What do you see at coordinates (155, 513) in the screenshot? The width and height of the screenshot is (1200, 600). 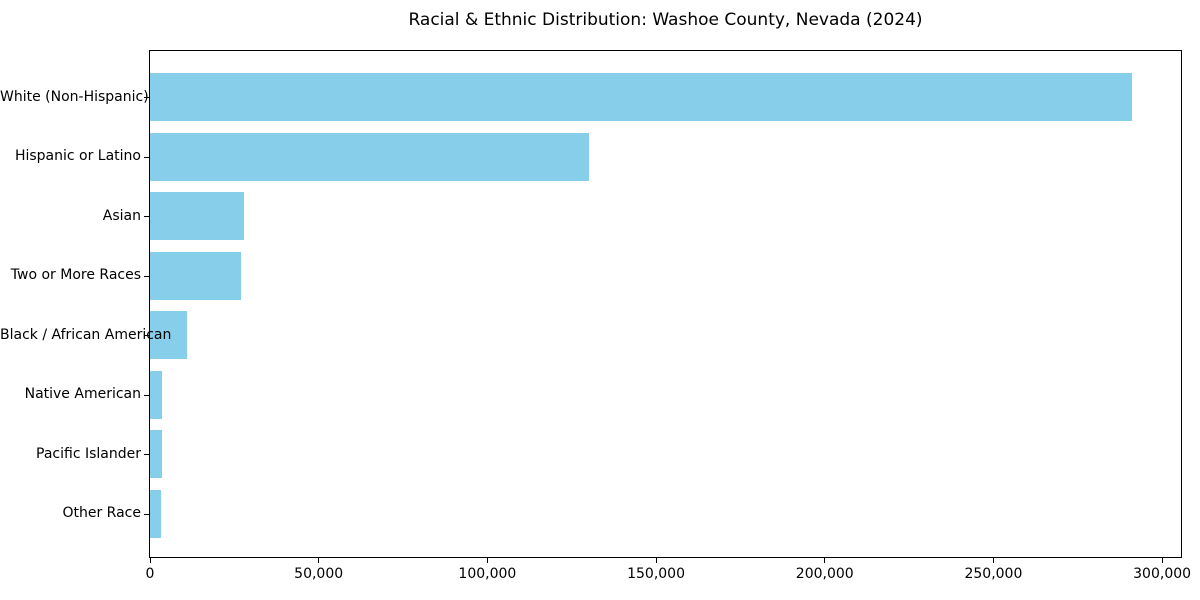 I see `bar-other-race` at bounding box center [155, 513].